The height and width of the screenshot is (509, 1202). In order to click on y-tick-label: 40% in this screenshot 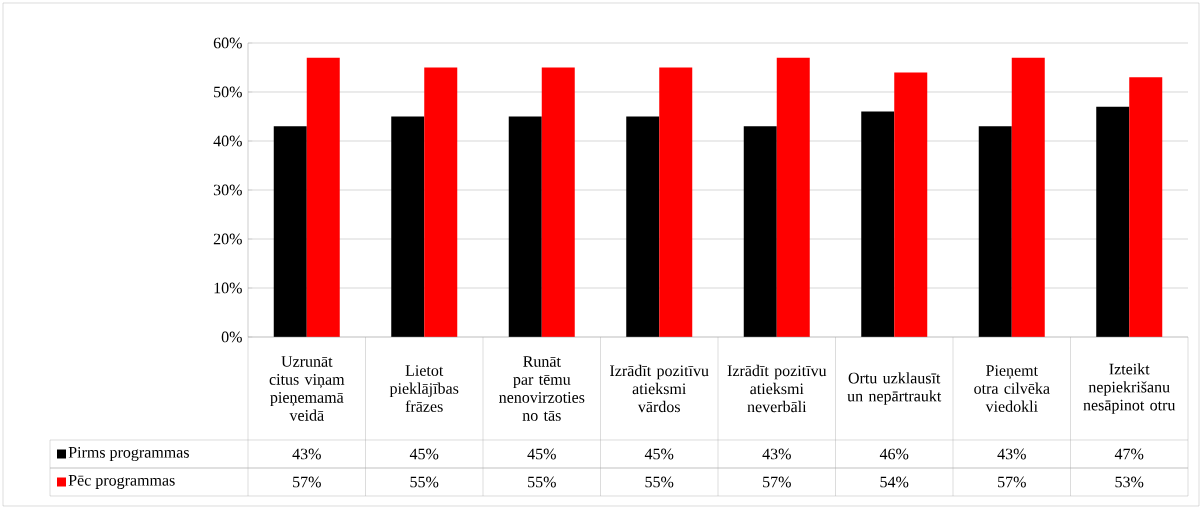, I will do `click(227, 141)`.